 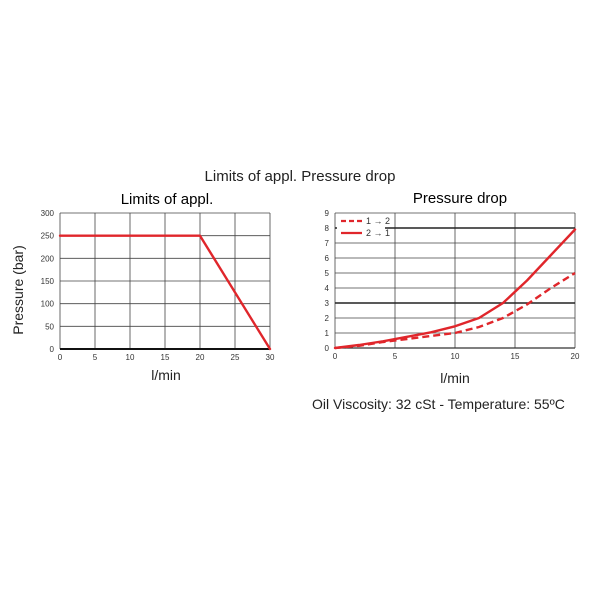 What do you see at coordinates (48, 258) in the screenshot?
I see `limits-y-tick-label: 200` at bounding box center [48, 258].